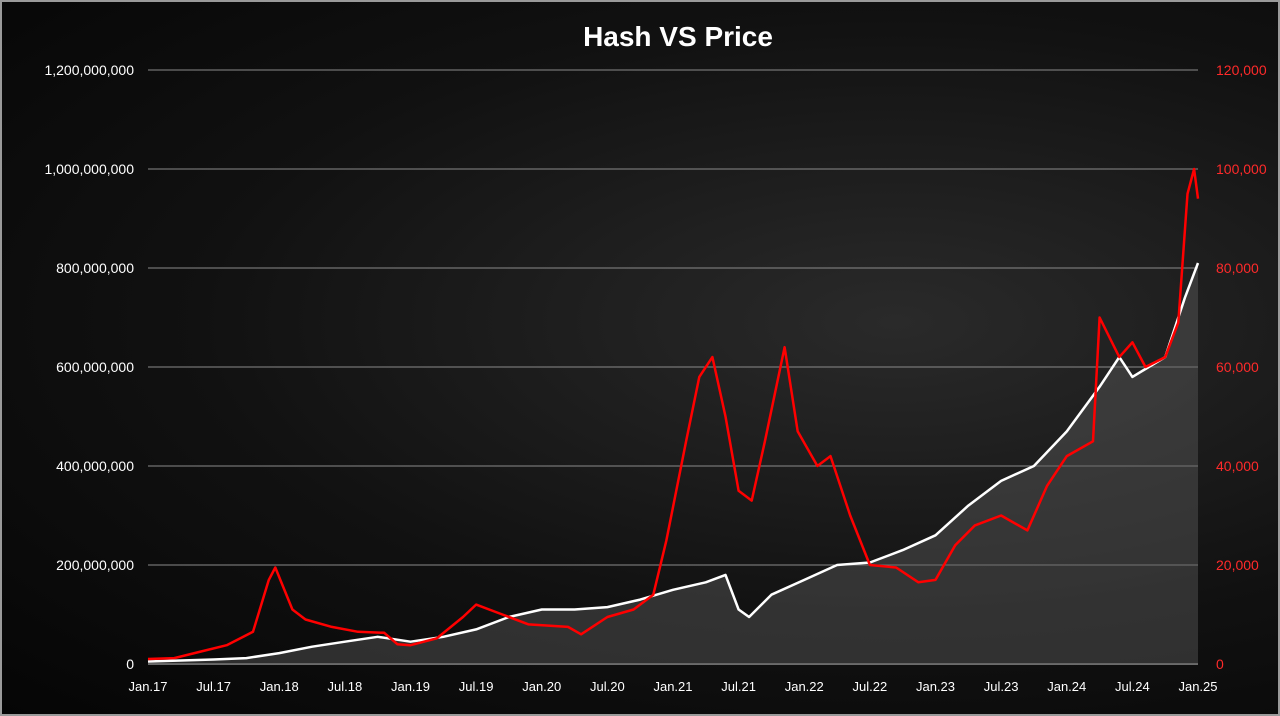  Describe the element at coordinates (410, 686) in the screenshot. I see `x-tick-label: Jan.19` at that location.